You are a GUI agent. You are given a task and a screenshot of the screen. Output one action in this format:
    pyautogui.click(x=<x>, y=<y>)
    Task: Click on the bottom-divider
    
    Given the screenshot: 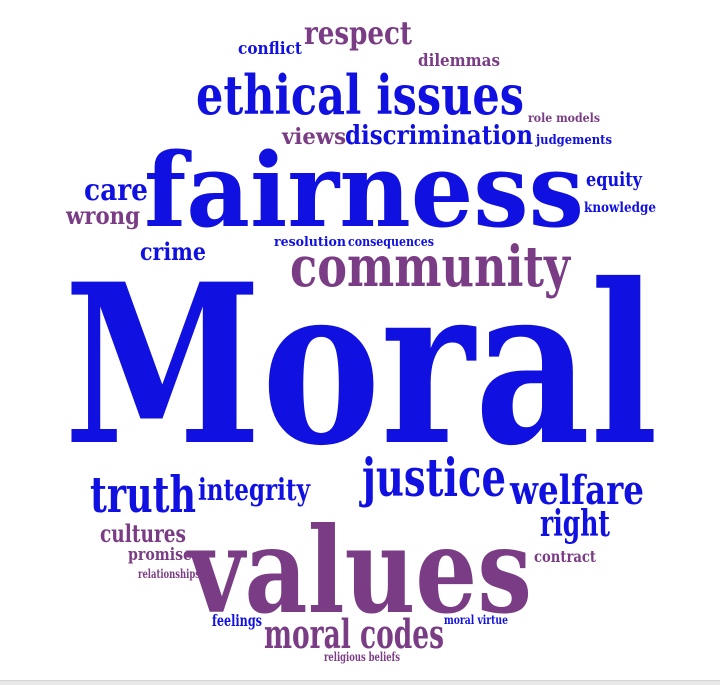 What is the action you would take?
    pyautogui.click(x=360, y=682)
    